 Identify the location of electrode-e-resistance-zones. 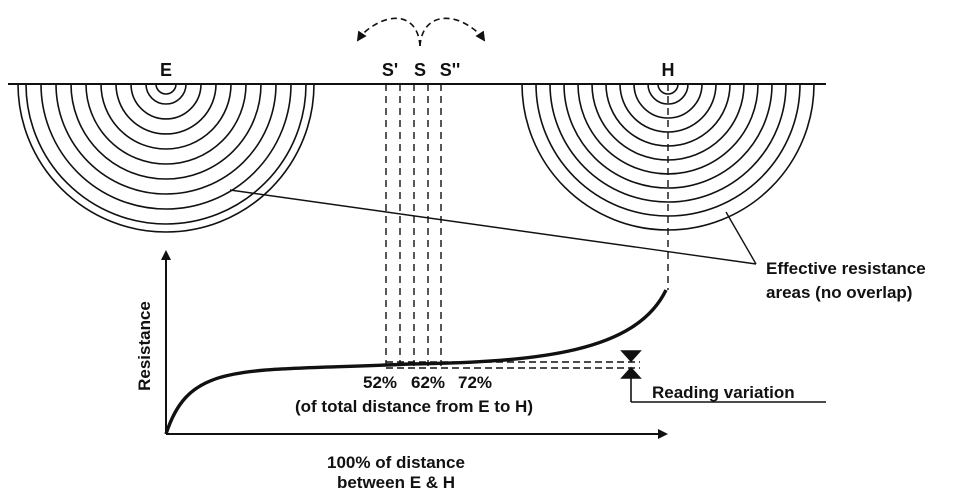
(166, 158).